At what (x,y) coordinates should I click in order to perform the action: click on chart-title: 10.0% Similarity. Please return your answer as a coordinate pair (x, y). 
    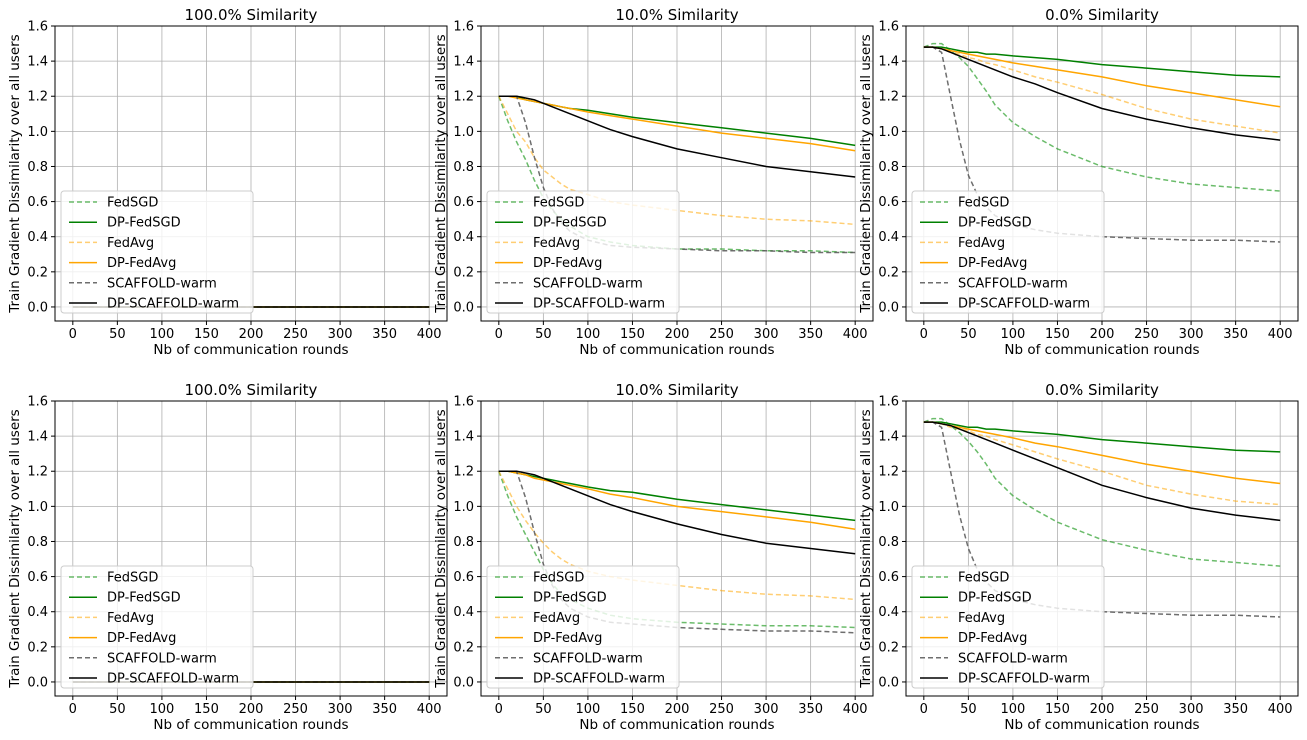
    Looking at the image, I should click on (676, 15).